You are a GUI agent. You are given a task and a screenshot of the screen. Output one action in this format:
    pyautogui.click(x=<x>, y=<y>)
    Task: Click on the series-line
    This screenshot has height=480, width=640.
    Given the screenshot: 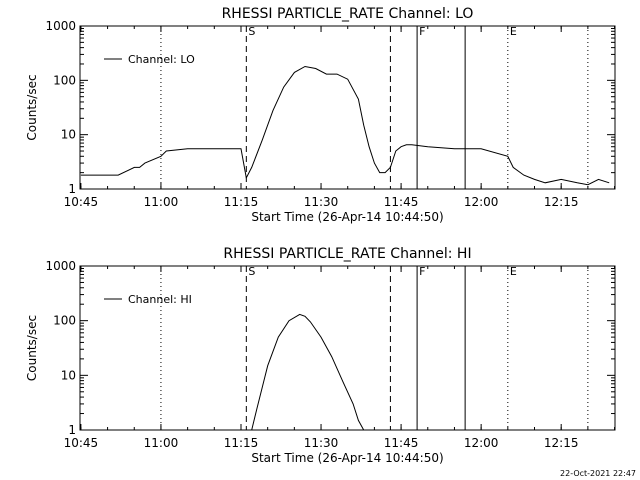 What is the action you would take?
    pyautogui.click(x=308, y=372)
    